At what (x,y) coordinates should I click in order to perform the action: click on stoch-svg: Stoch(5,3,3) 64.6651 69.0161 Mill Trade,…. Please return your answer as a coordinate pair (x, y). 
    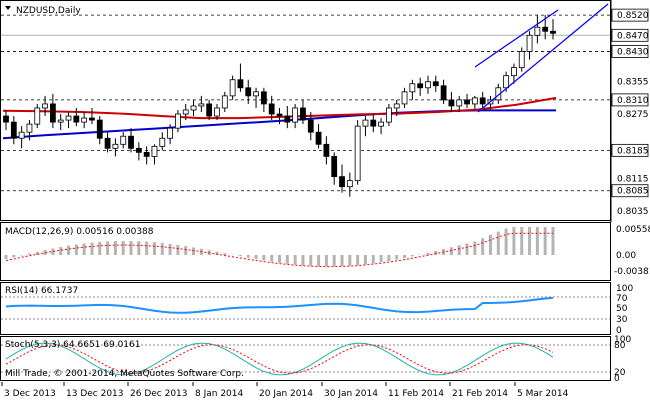
    Looking at the image, I should click on (325, 359).